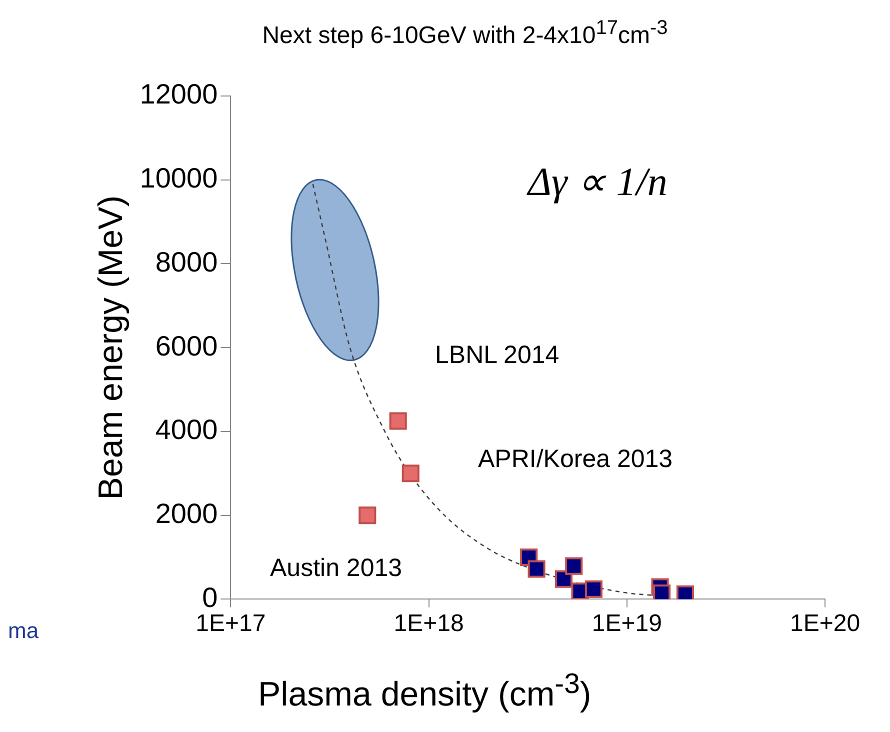  I want to click on text: ma, so click(23, 631).